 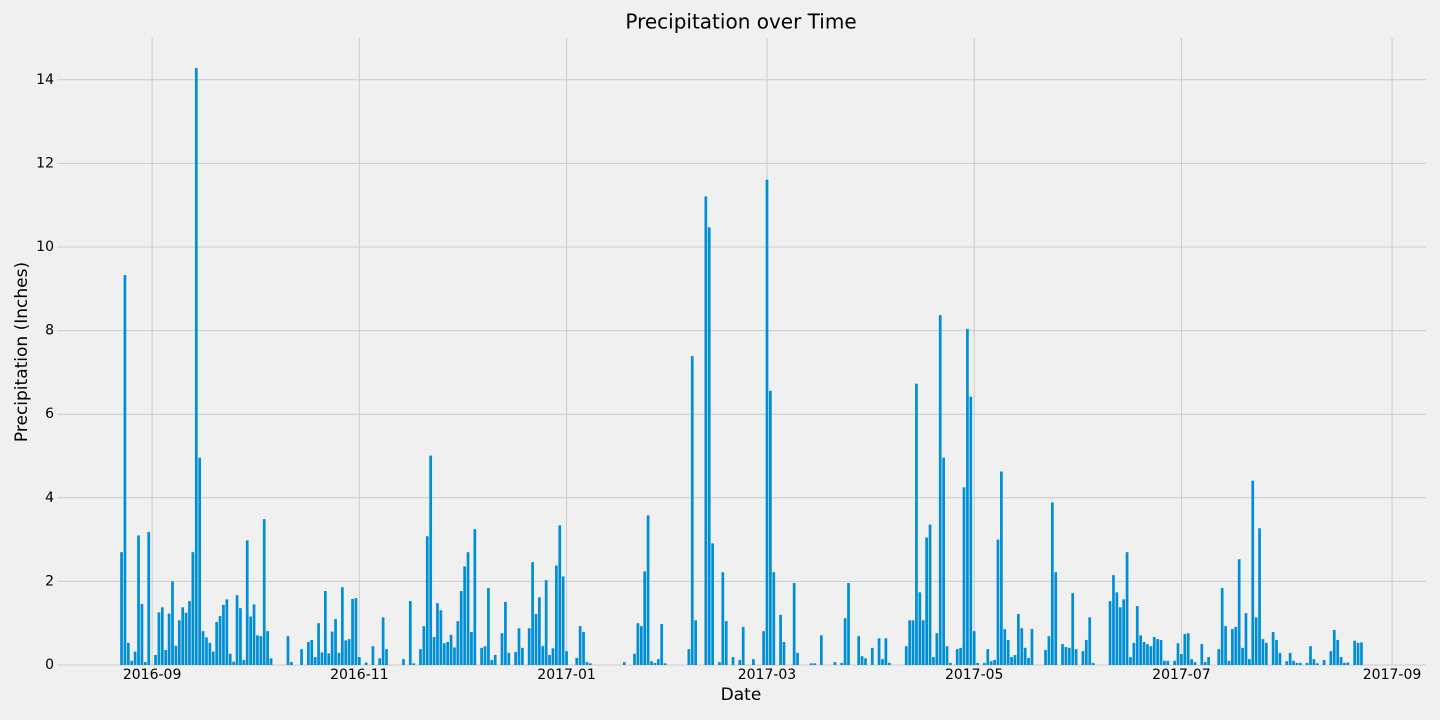 What do you see at coordinates (49, 665) in the screenshot?
I see `y-tick-label: 0` at bounding box center [49, 665].